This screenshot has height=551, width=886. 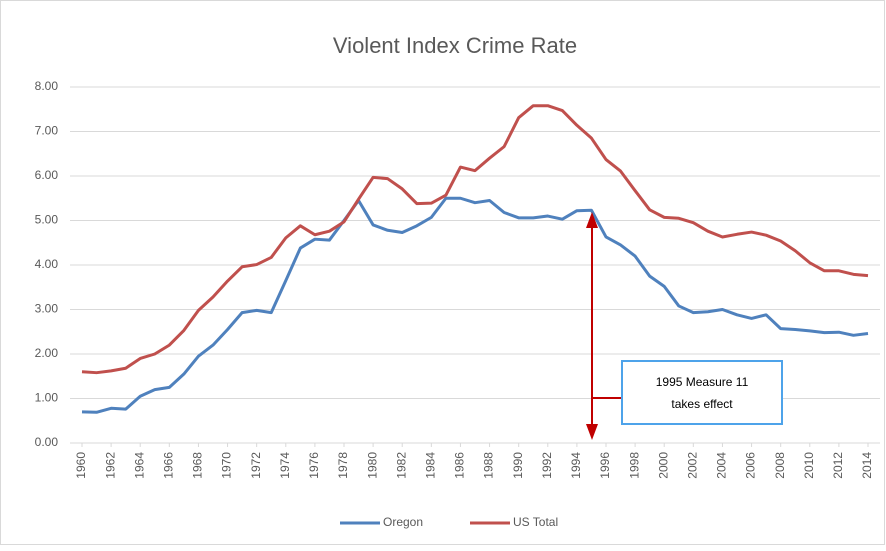 What do you see at coordinates (547, 465) in the screenshot?
I see `x-tick-label: 1992` at bounding box center [547, 465].